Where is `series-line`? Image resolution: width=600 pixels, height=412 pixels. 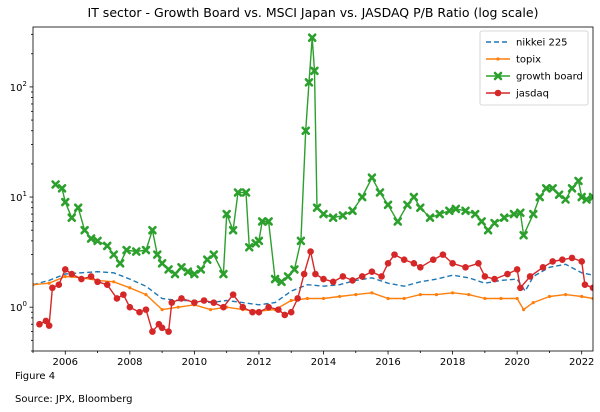
series-line is located at coordinates (313, 284).